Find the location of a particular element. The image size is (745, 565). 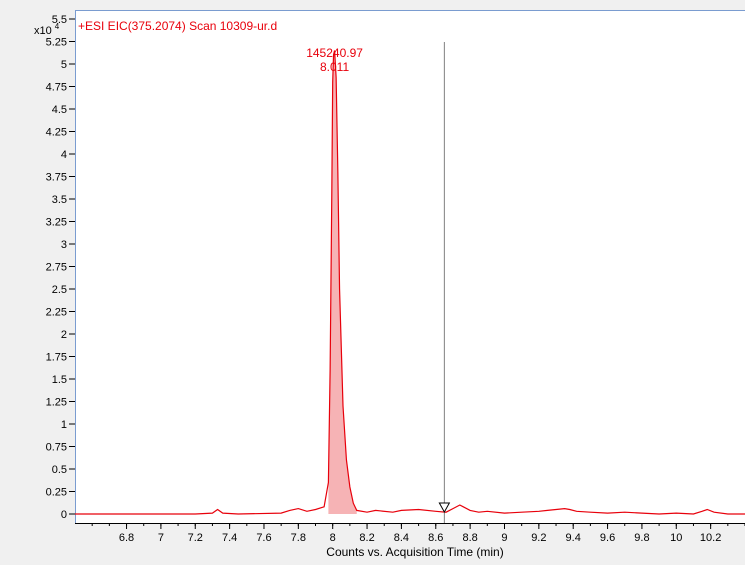

x-tick-label: 7 is located at coordinates (161, 538).